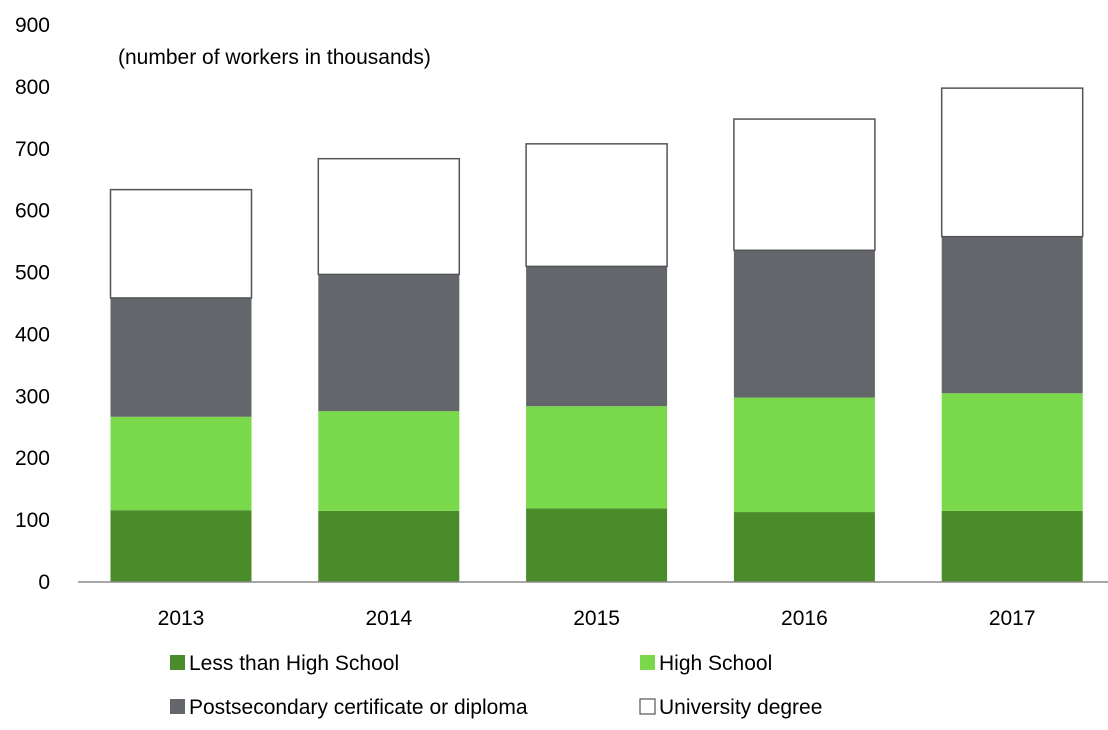 The image size is (1108, 730). What do you see at coordinates (715, 663) in the screenshot?
I see `legend-label: High School` at bounding box center [715, 663].